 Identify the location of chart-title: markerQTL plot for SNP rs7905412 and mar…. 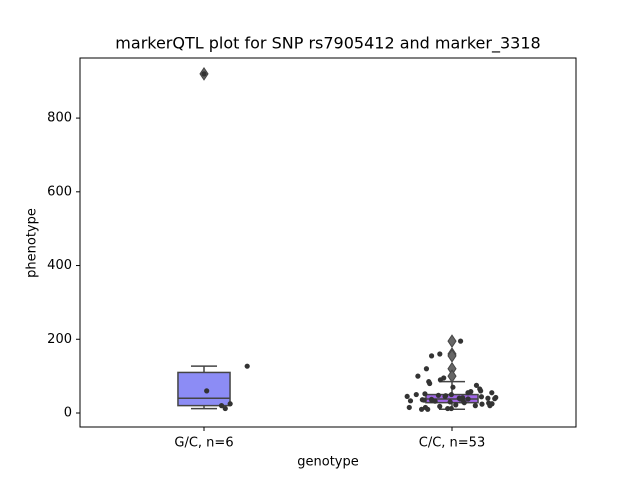
(327, 44).